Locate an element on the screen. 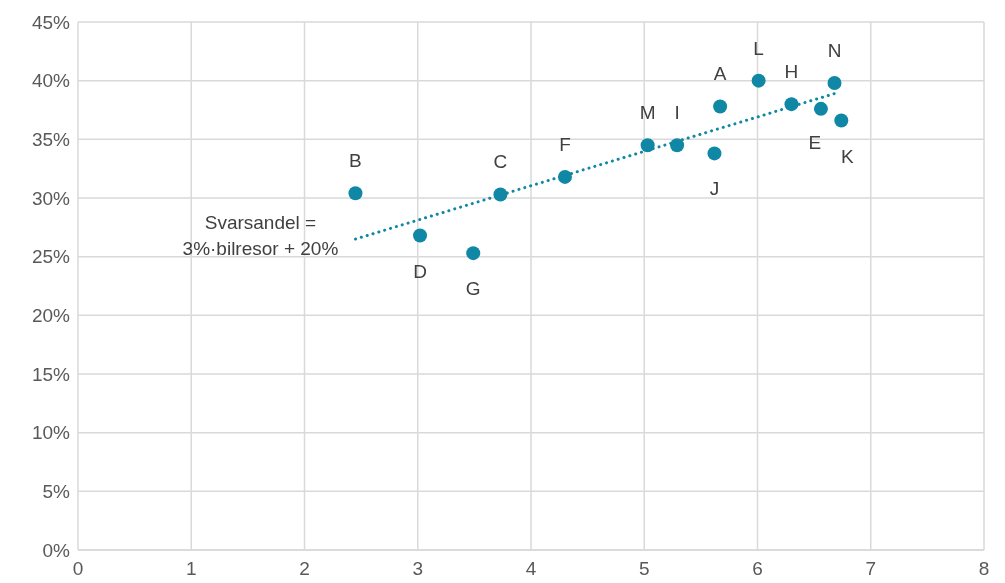  annotation: H is located at coordinates (791, 72).